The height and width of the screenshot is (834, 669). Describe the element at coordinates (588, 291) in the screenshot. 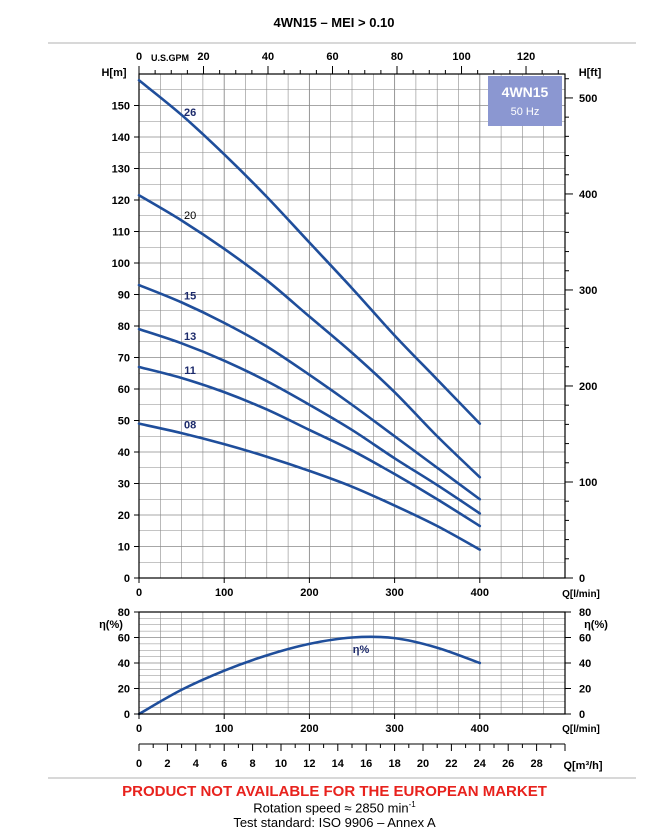

I see `y-tick-label-right: 300` at that location.